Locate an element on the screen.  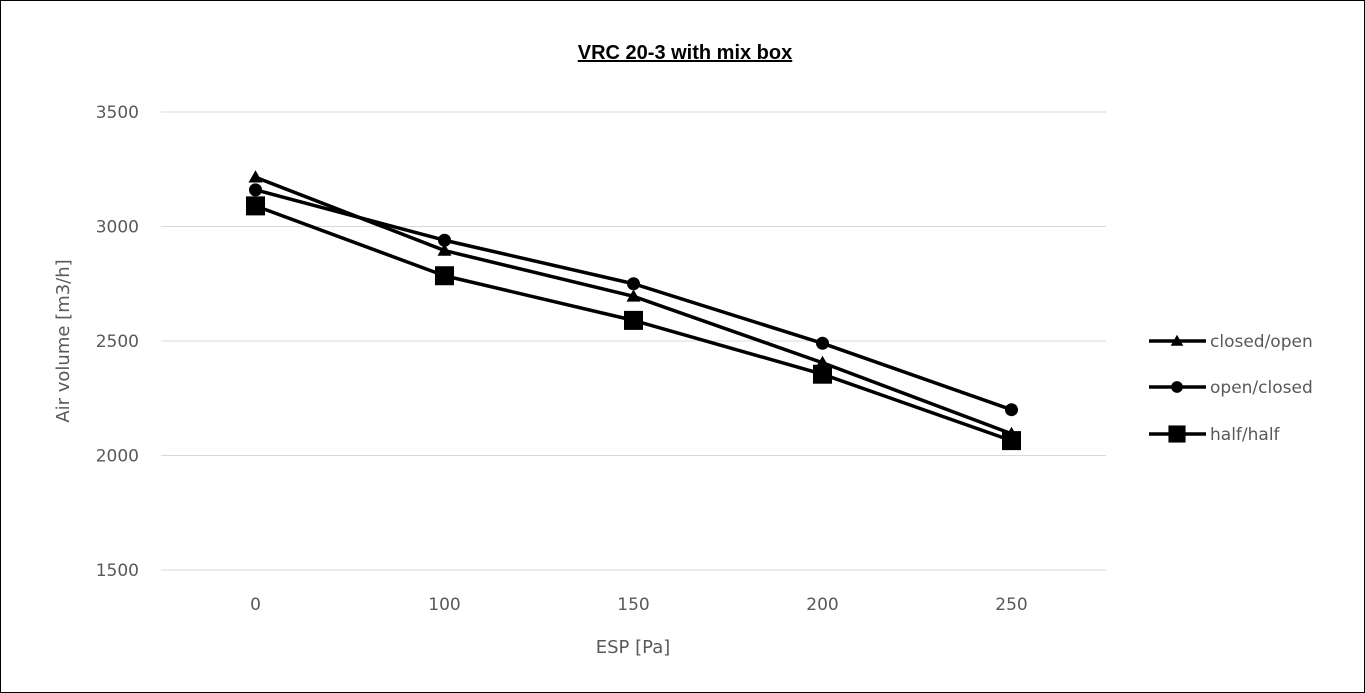
x-tick-label: 100 is located at coordinates (444, 605).